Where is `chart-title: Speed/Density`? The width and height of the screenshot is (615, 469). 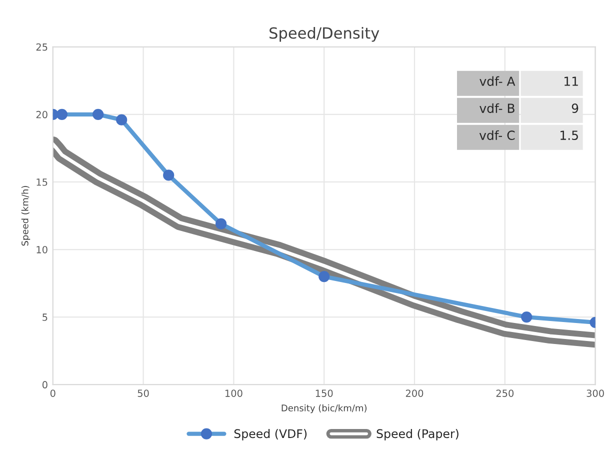 chart-title: Speed/Density is located at coordinates (325, 34).